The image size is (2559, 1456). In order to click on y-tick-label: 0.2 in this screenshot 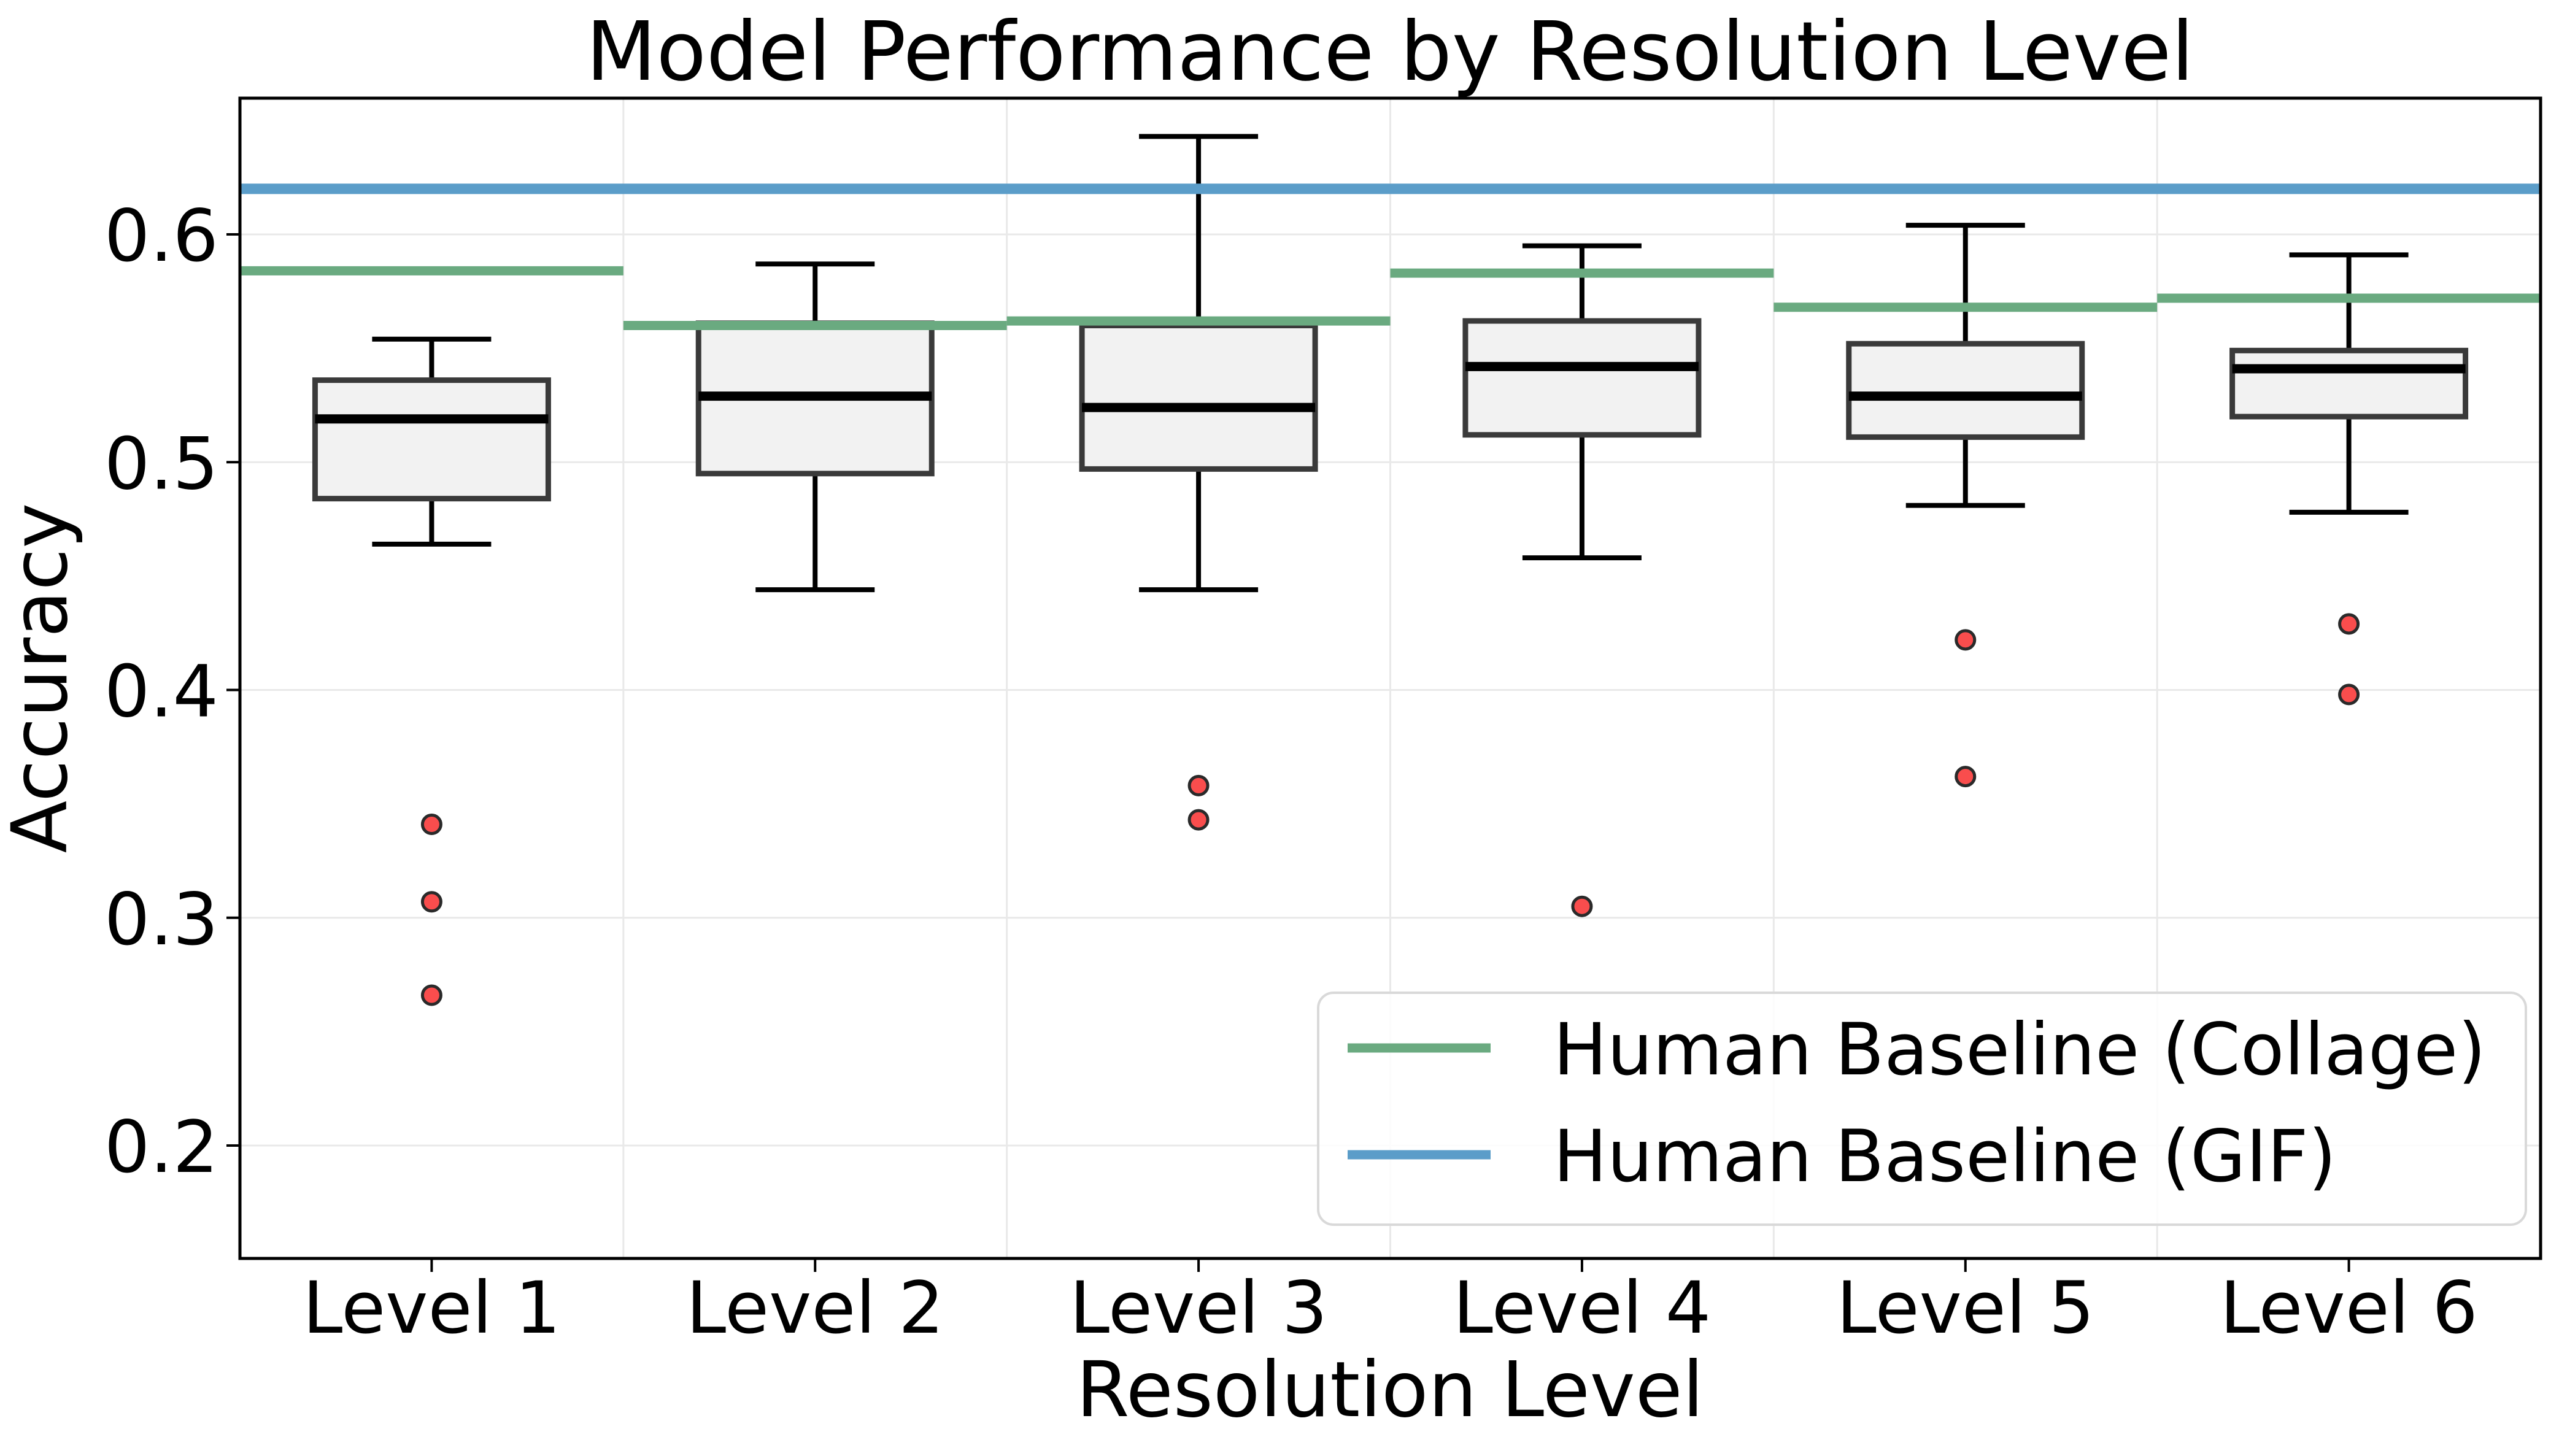, I will do `click(161, 1147)`.